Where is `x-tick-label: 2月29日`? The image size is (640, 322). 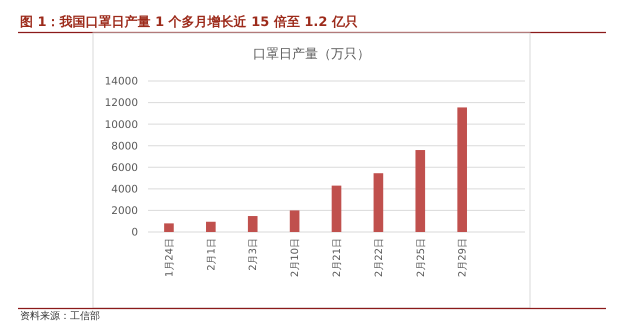 x-tick-label: 2月29日 is located at coordinates (463, 258).